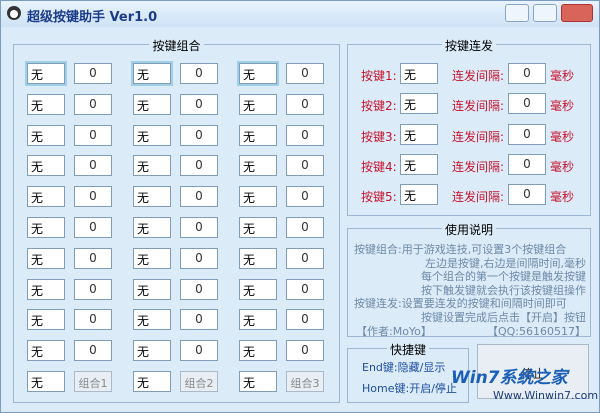 This screenshot has width=600, height=413. I want to click on minimize-button, so click(517, 13).